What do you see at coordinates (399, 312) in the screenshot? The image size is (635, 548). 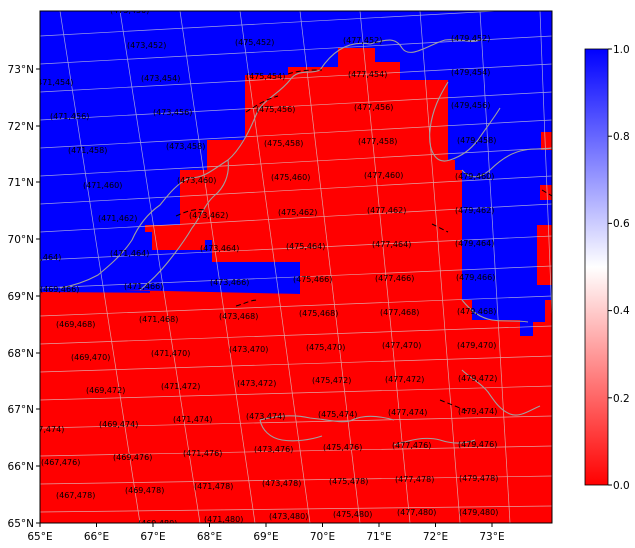 I see `grid-label: (477,468)` at bounding box center [399, 312].